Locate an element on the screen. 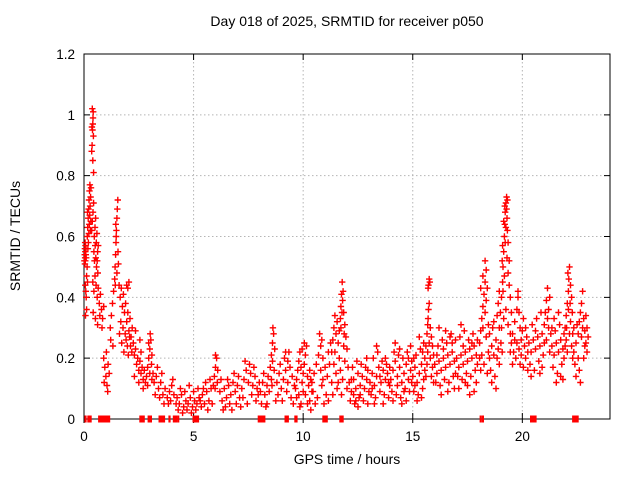  y-tick-label: 0.6 is located at coordinates (65, 237).